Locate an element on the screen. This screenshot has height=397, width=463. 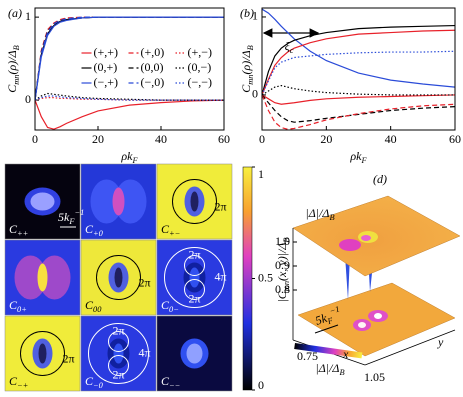
legend-label: (+,0) is located at coordinates (153, 52).